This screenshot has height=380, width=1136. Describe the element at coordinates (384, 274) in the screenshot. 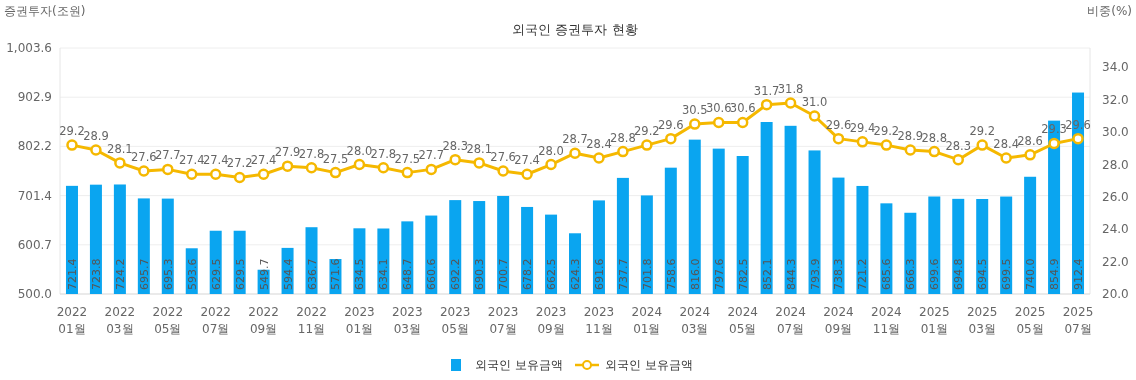

I see `data-label: 634.1` at that location.